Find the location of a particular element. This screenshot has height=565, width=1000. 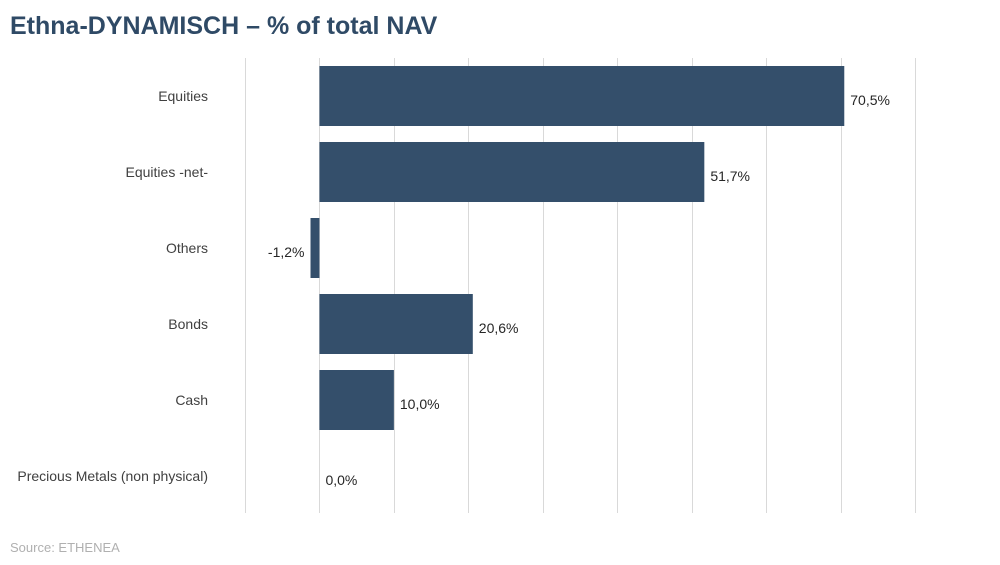

value-label: -1,2% is located at coordinates (286, 252).